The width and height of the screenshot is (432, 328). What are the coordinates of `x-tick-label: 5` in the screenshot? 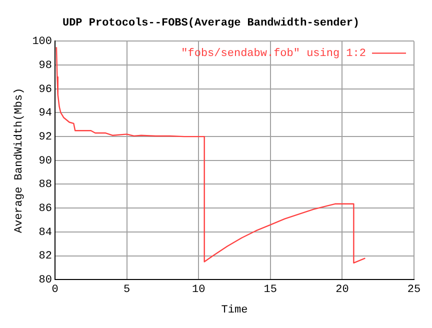 It's located at (127, 290).